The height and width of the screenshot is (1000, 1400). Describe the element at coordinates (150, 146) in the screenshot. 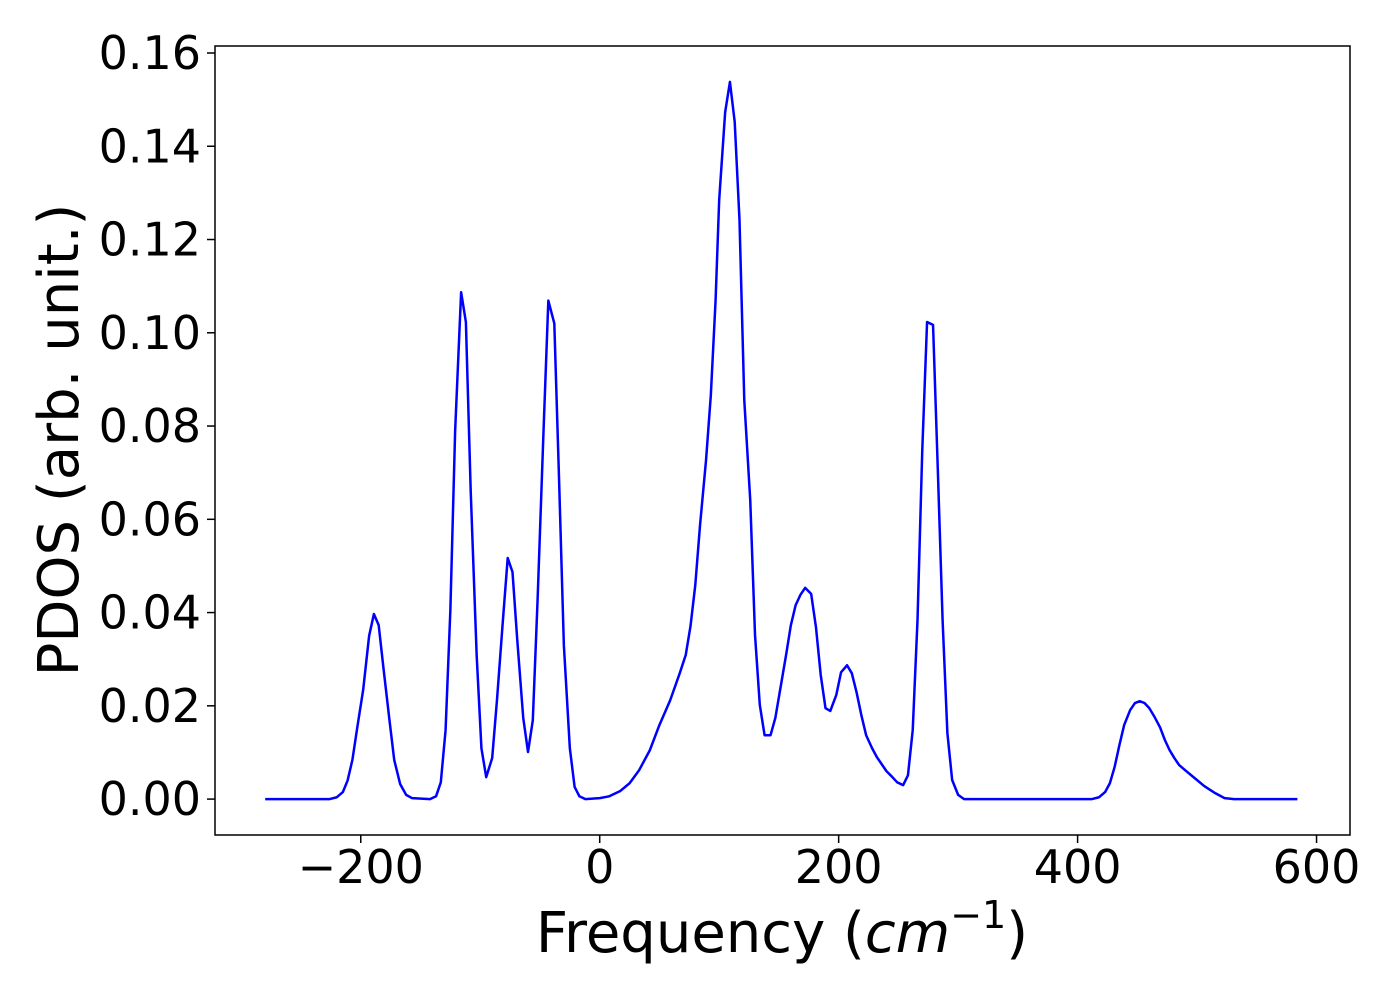

I see `y-tick-label: 0.14` at that location.